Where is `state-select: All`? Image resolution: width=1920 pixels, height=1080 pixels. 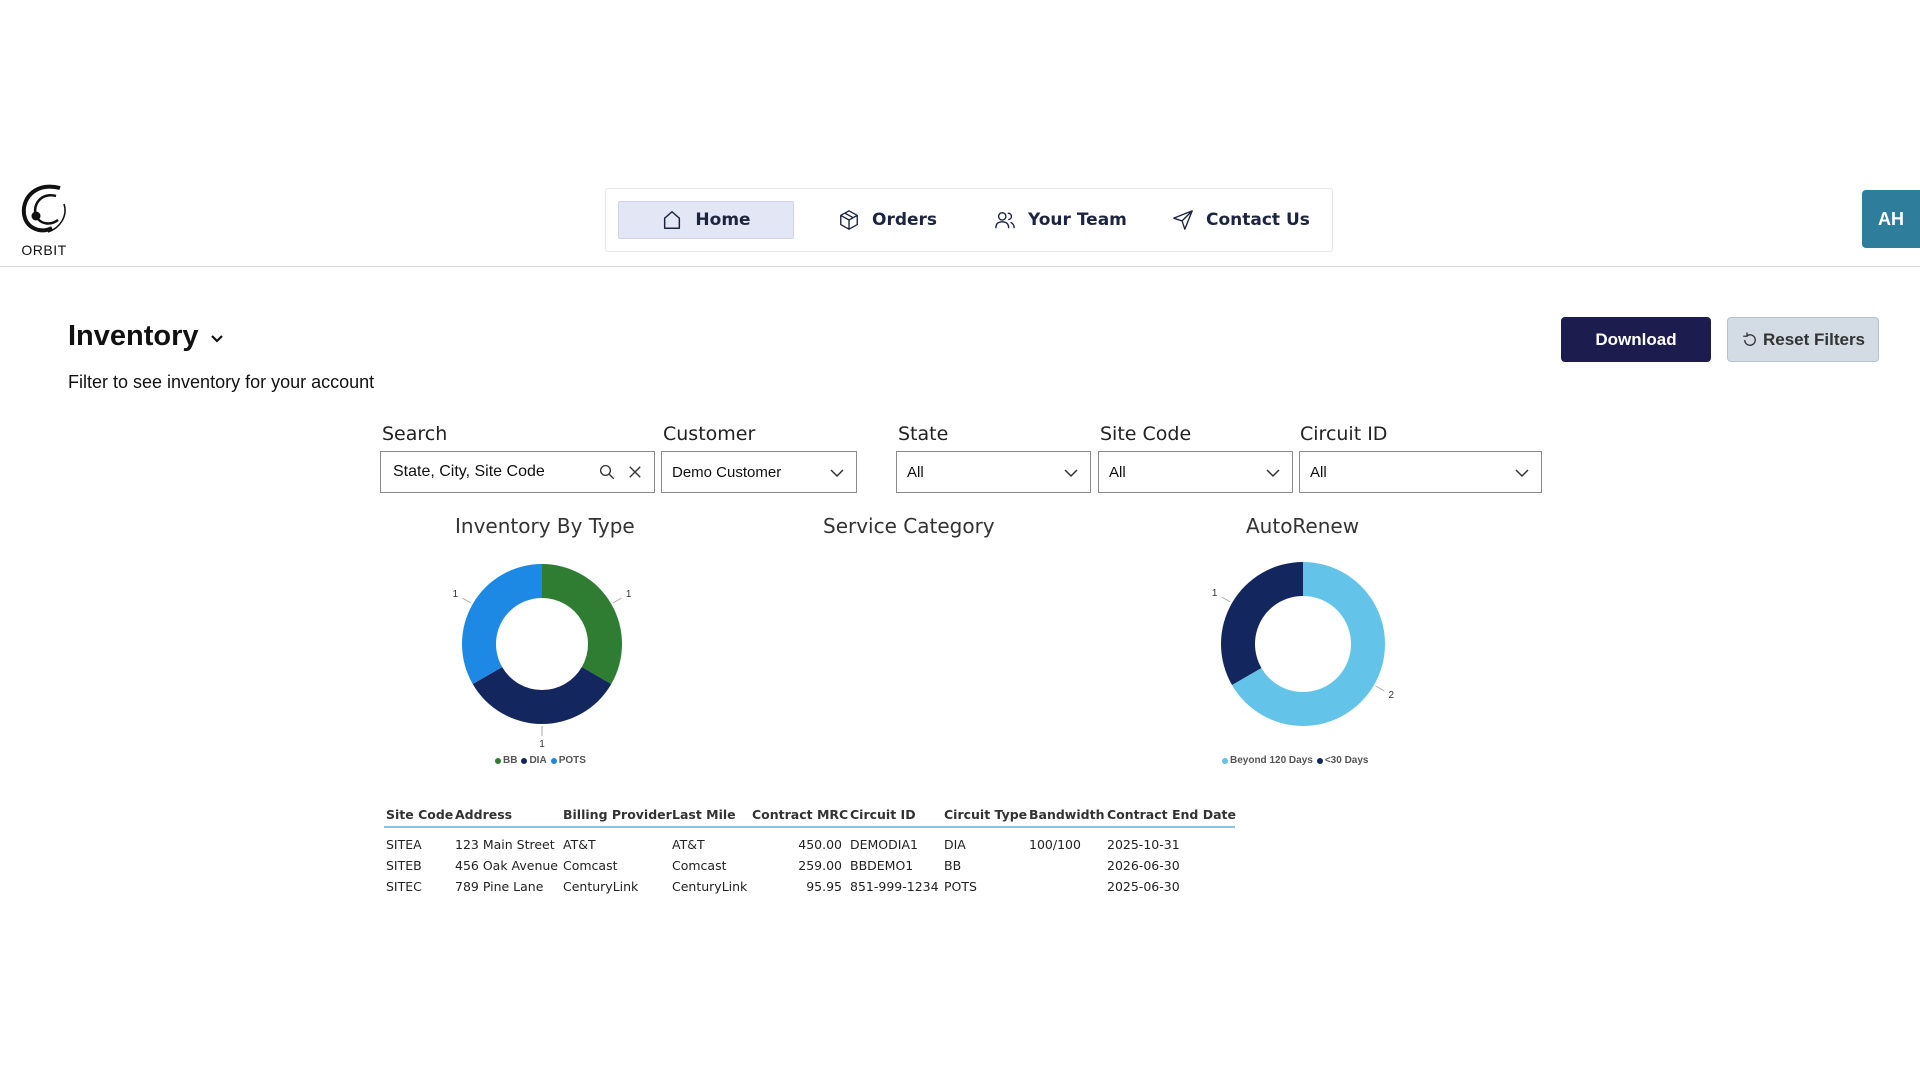
state-select: All is located at coordinates (993, 472).